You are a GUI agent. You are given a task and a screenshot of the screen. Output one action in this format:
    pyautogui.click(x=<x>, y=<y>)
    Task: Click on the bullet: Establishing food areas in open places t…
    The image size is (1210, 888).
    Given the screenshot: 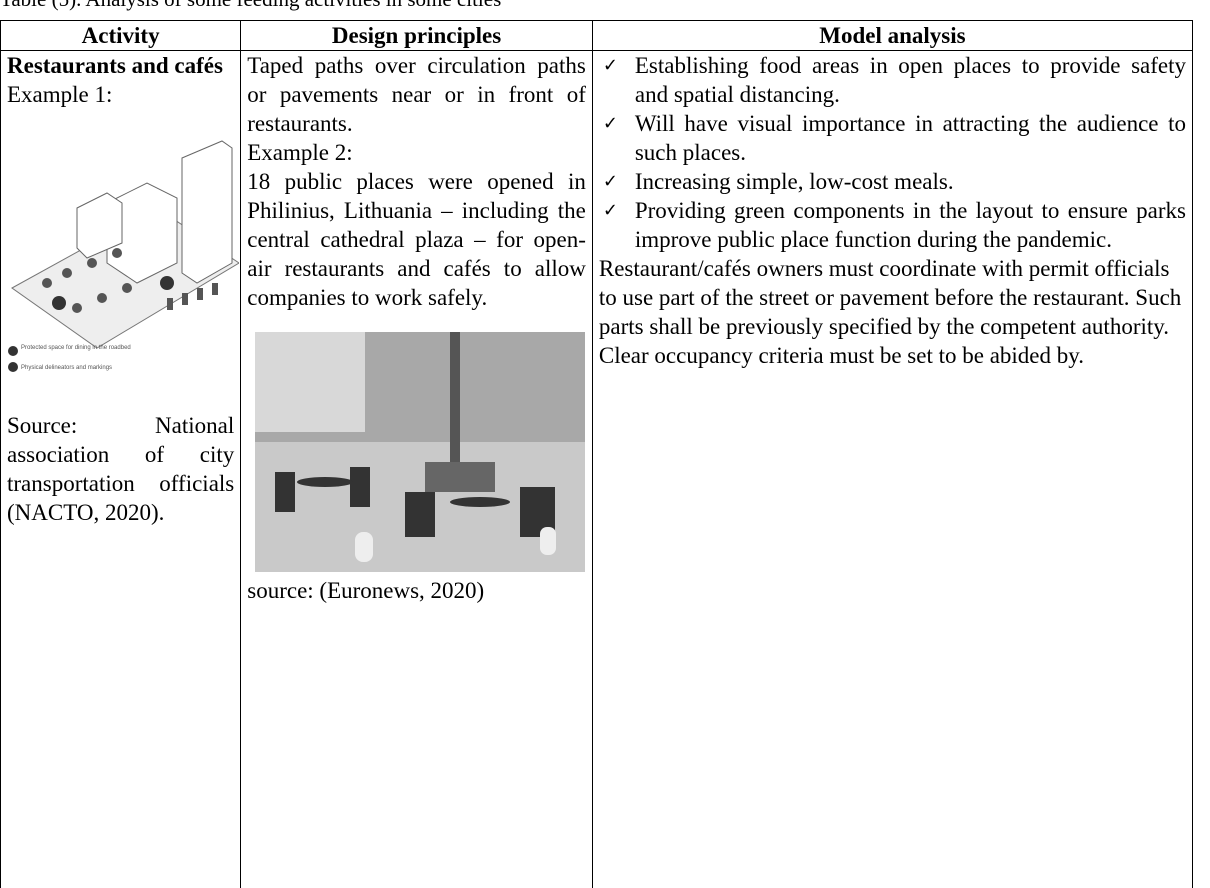 What is the action you would take?
    pyautogui.click(x=892, y=80)
    